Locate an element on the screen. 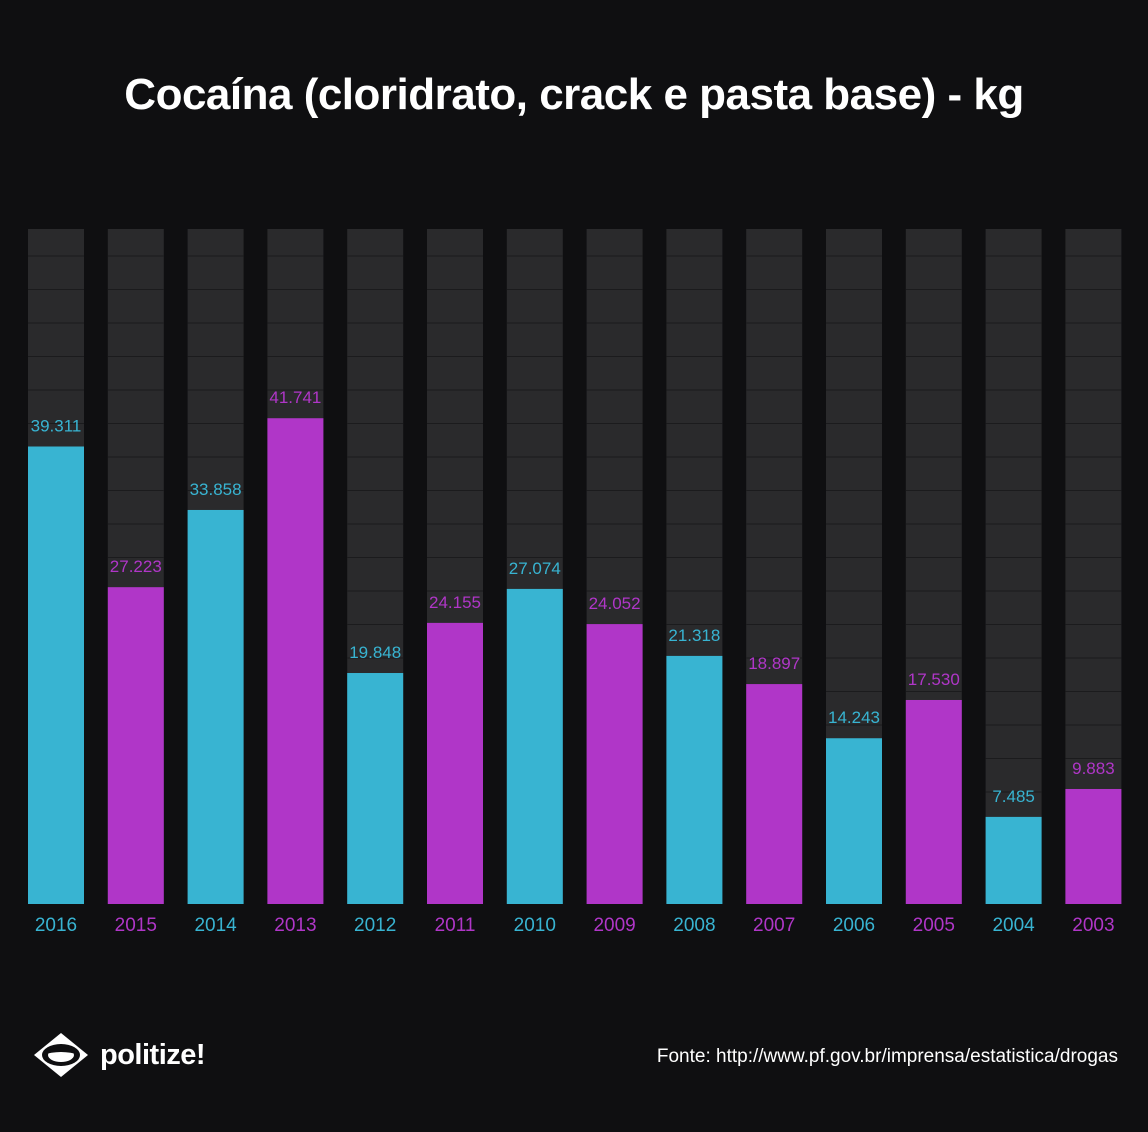 The width and height of the screenshot is (1148, 1132). value-label: 21.318 is located at coordinates (694, 635).